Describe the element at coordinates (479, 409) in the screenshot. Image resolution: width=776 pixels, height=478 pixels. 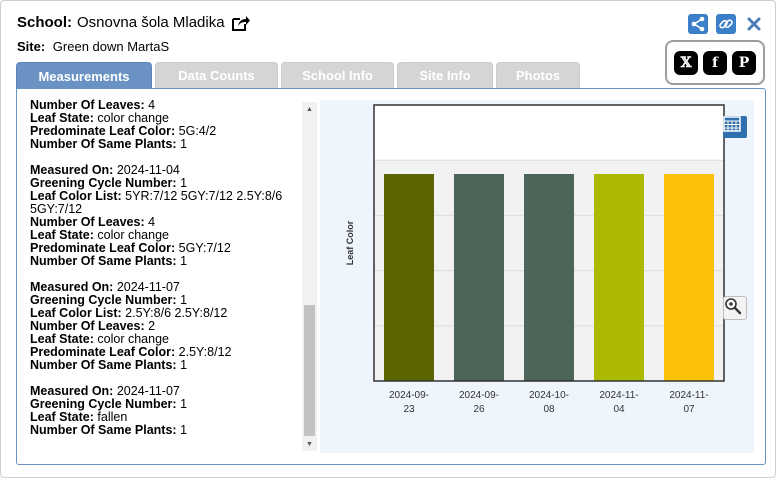
I see `x-tick-label: 26` at that location.